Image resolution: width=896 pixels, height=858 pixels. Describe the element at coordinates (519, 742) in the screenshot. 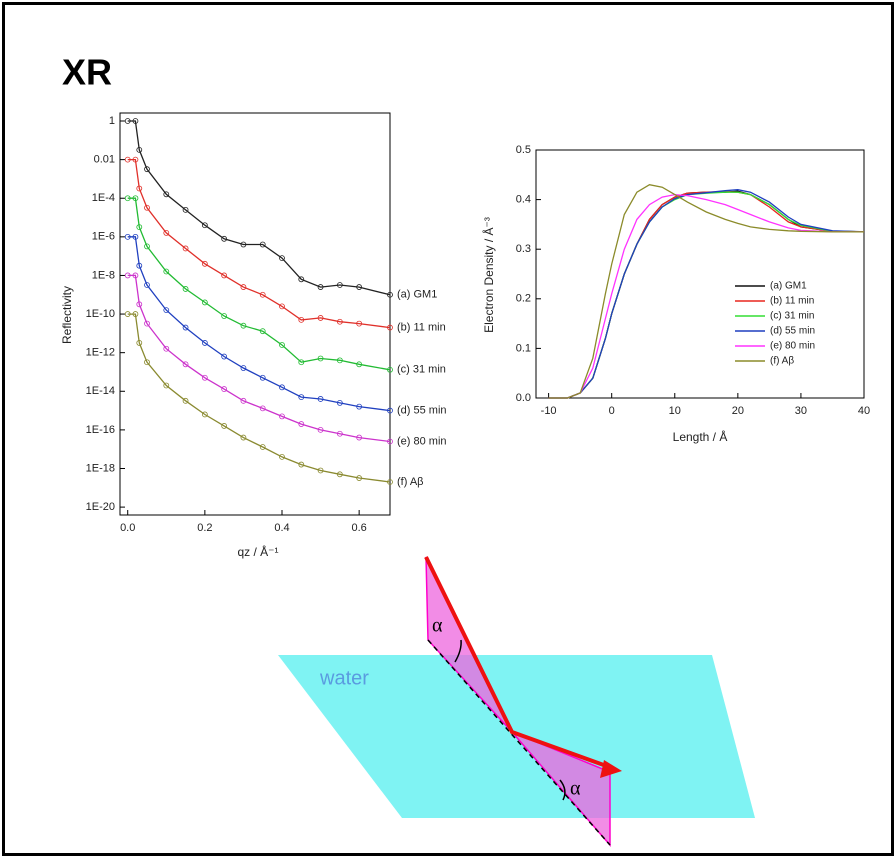

I see `surface-line` at that location.